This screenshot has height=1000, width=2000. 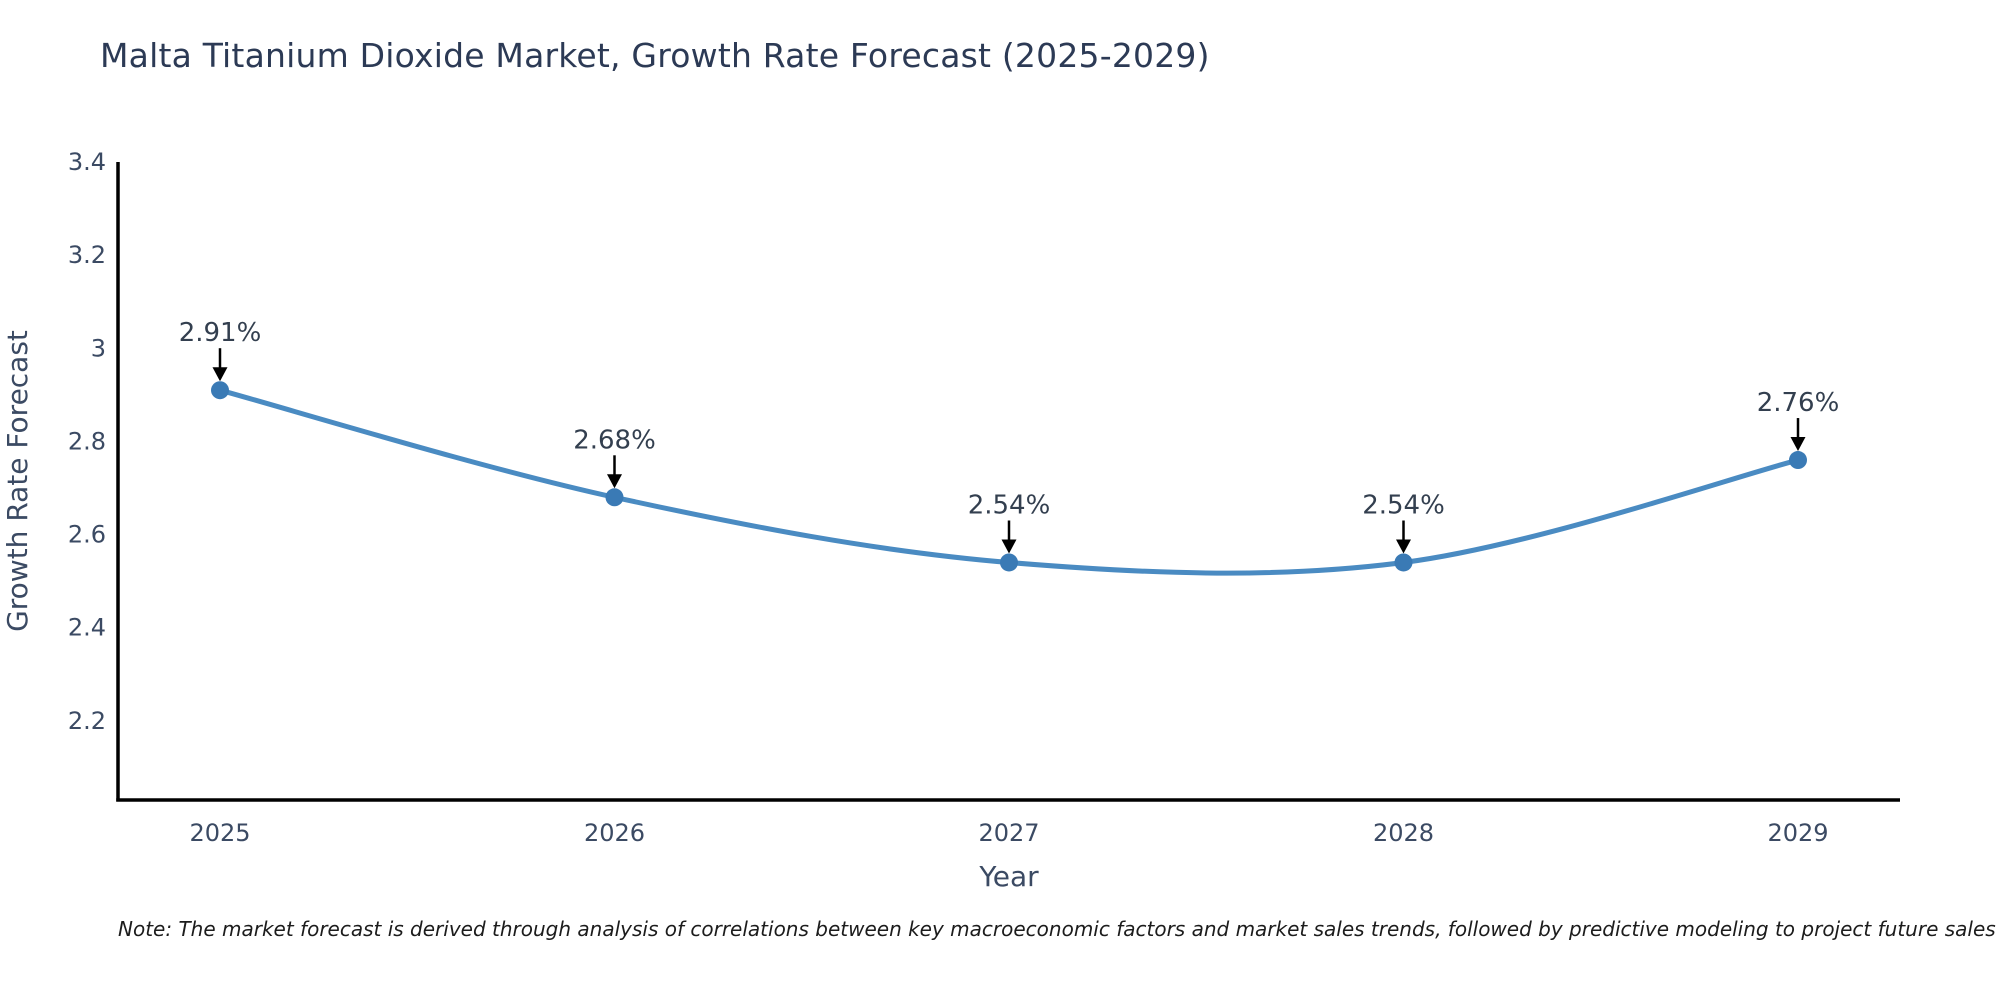 I want to click on y-tick-label: 2.6, so click(x=87, y=535).